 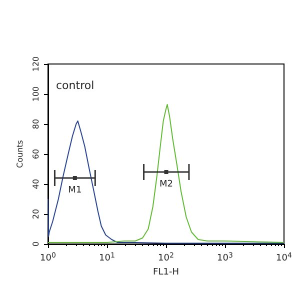 I want to click on y-tick-label: 40, so click(x=36, y=184).